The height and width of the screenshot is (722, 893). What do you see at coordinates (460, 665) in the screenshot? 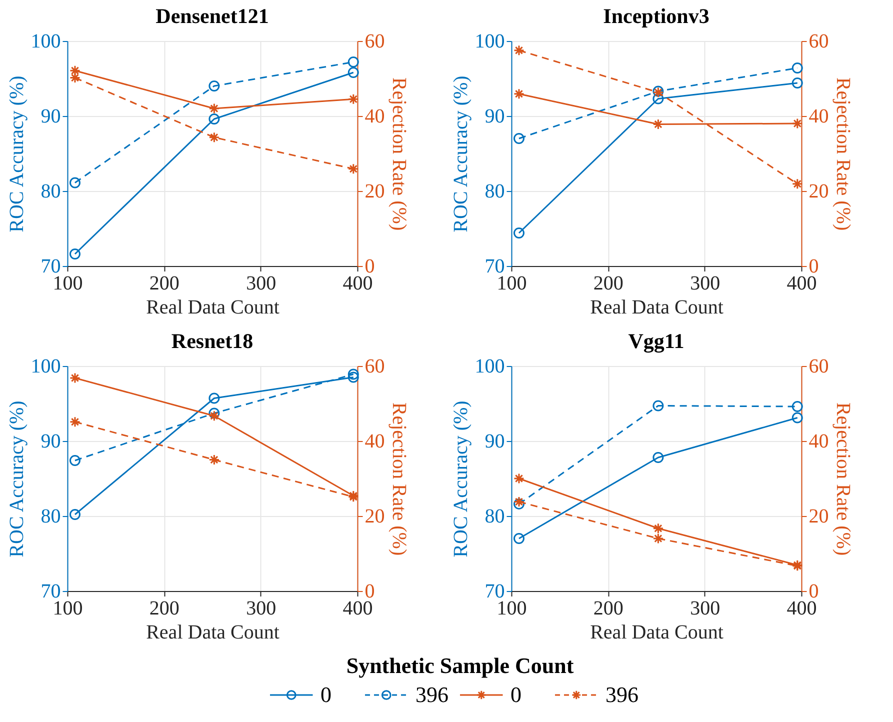
I see `legend-title: Synthetic Sample Count` at bounding box center [460, 665].